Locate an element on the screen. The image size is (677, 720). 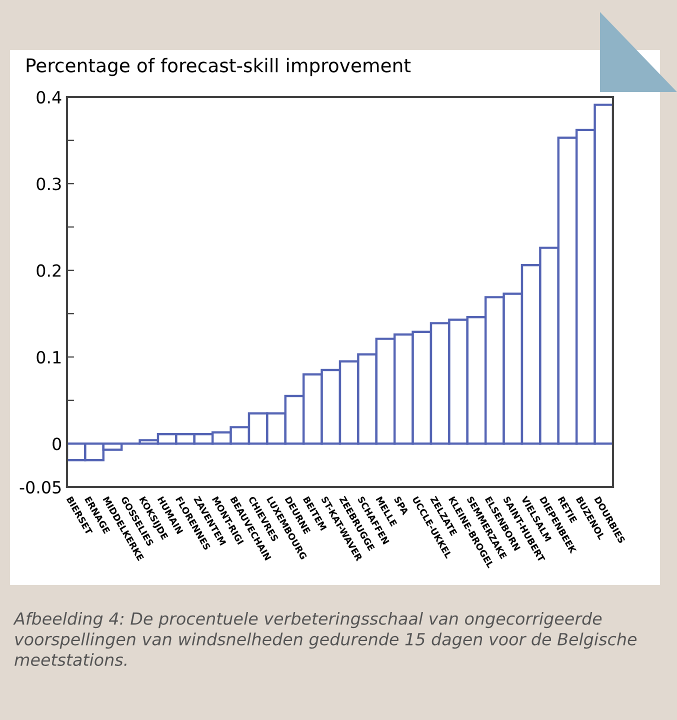
y-tick-label: -0.05 is located at coordinates (40, 487).